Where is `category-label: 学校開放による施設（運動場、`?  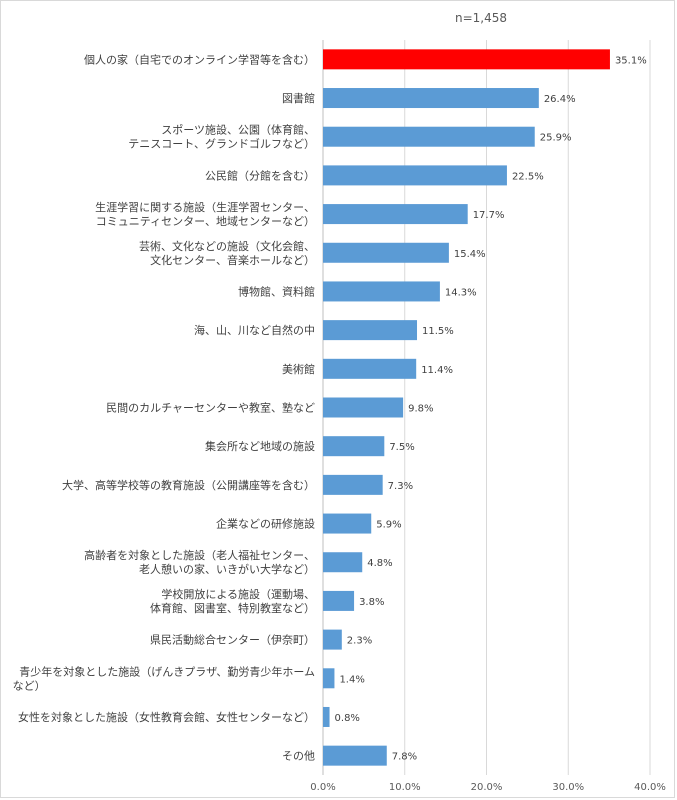
category-label: 学校開放による施設（運動場、 is located at coordinates (238, 594).